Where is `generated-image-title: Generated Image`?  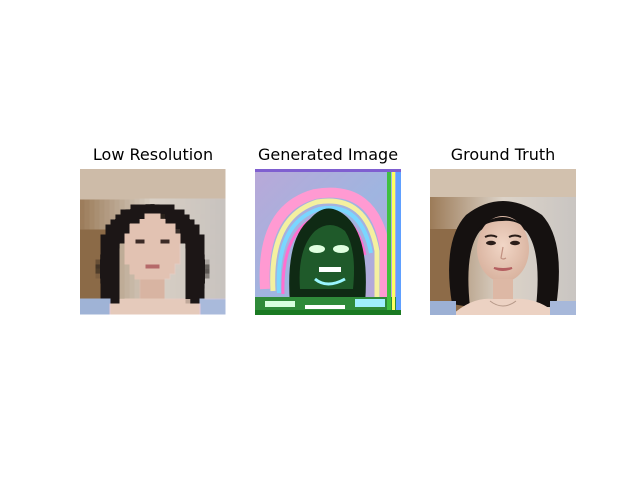
generated-image-title: Generated Image is located at coordinates (328, 154).